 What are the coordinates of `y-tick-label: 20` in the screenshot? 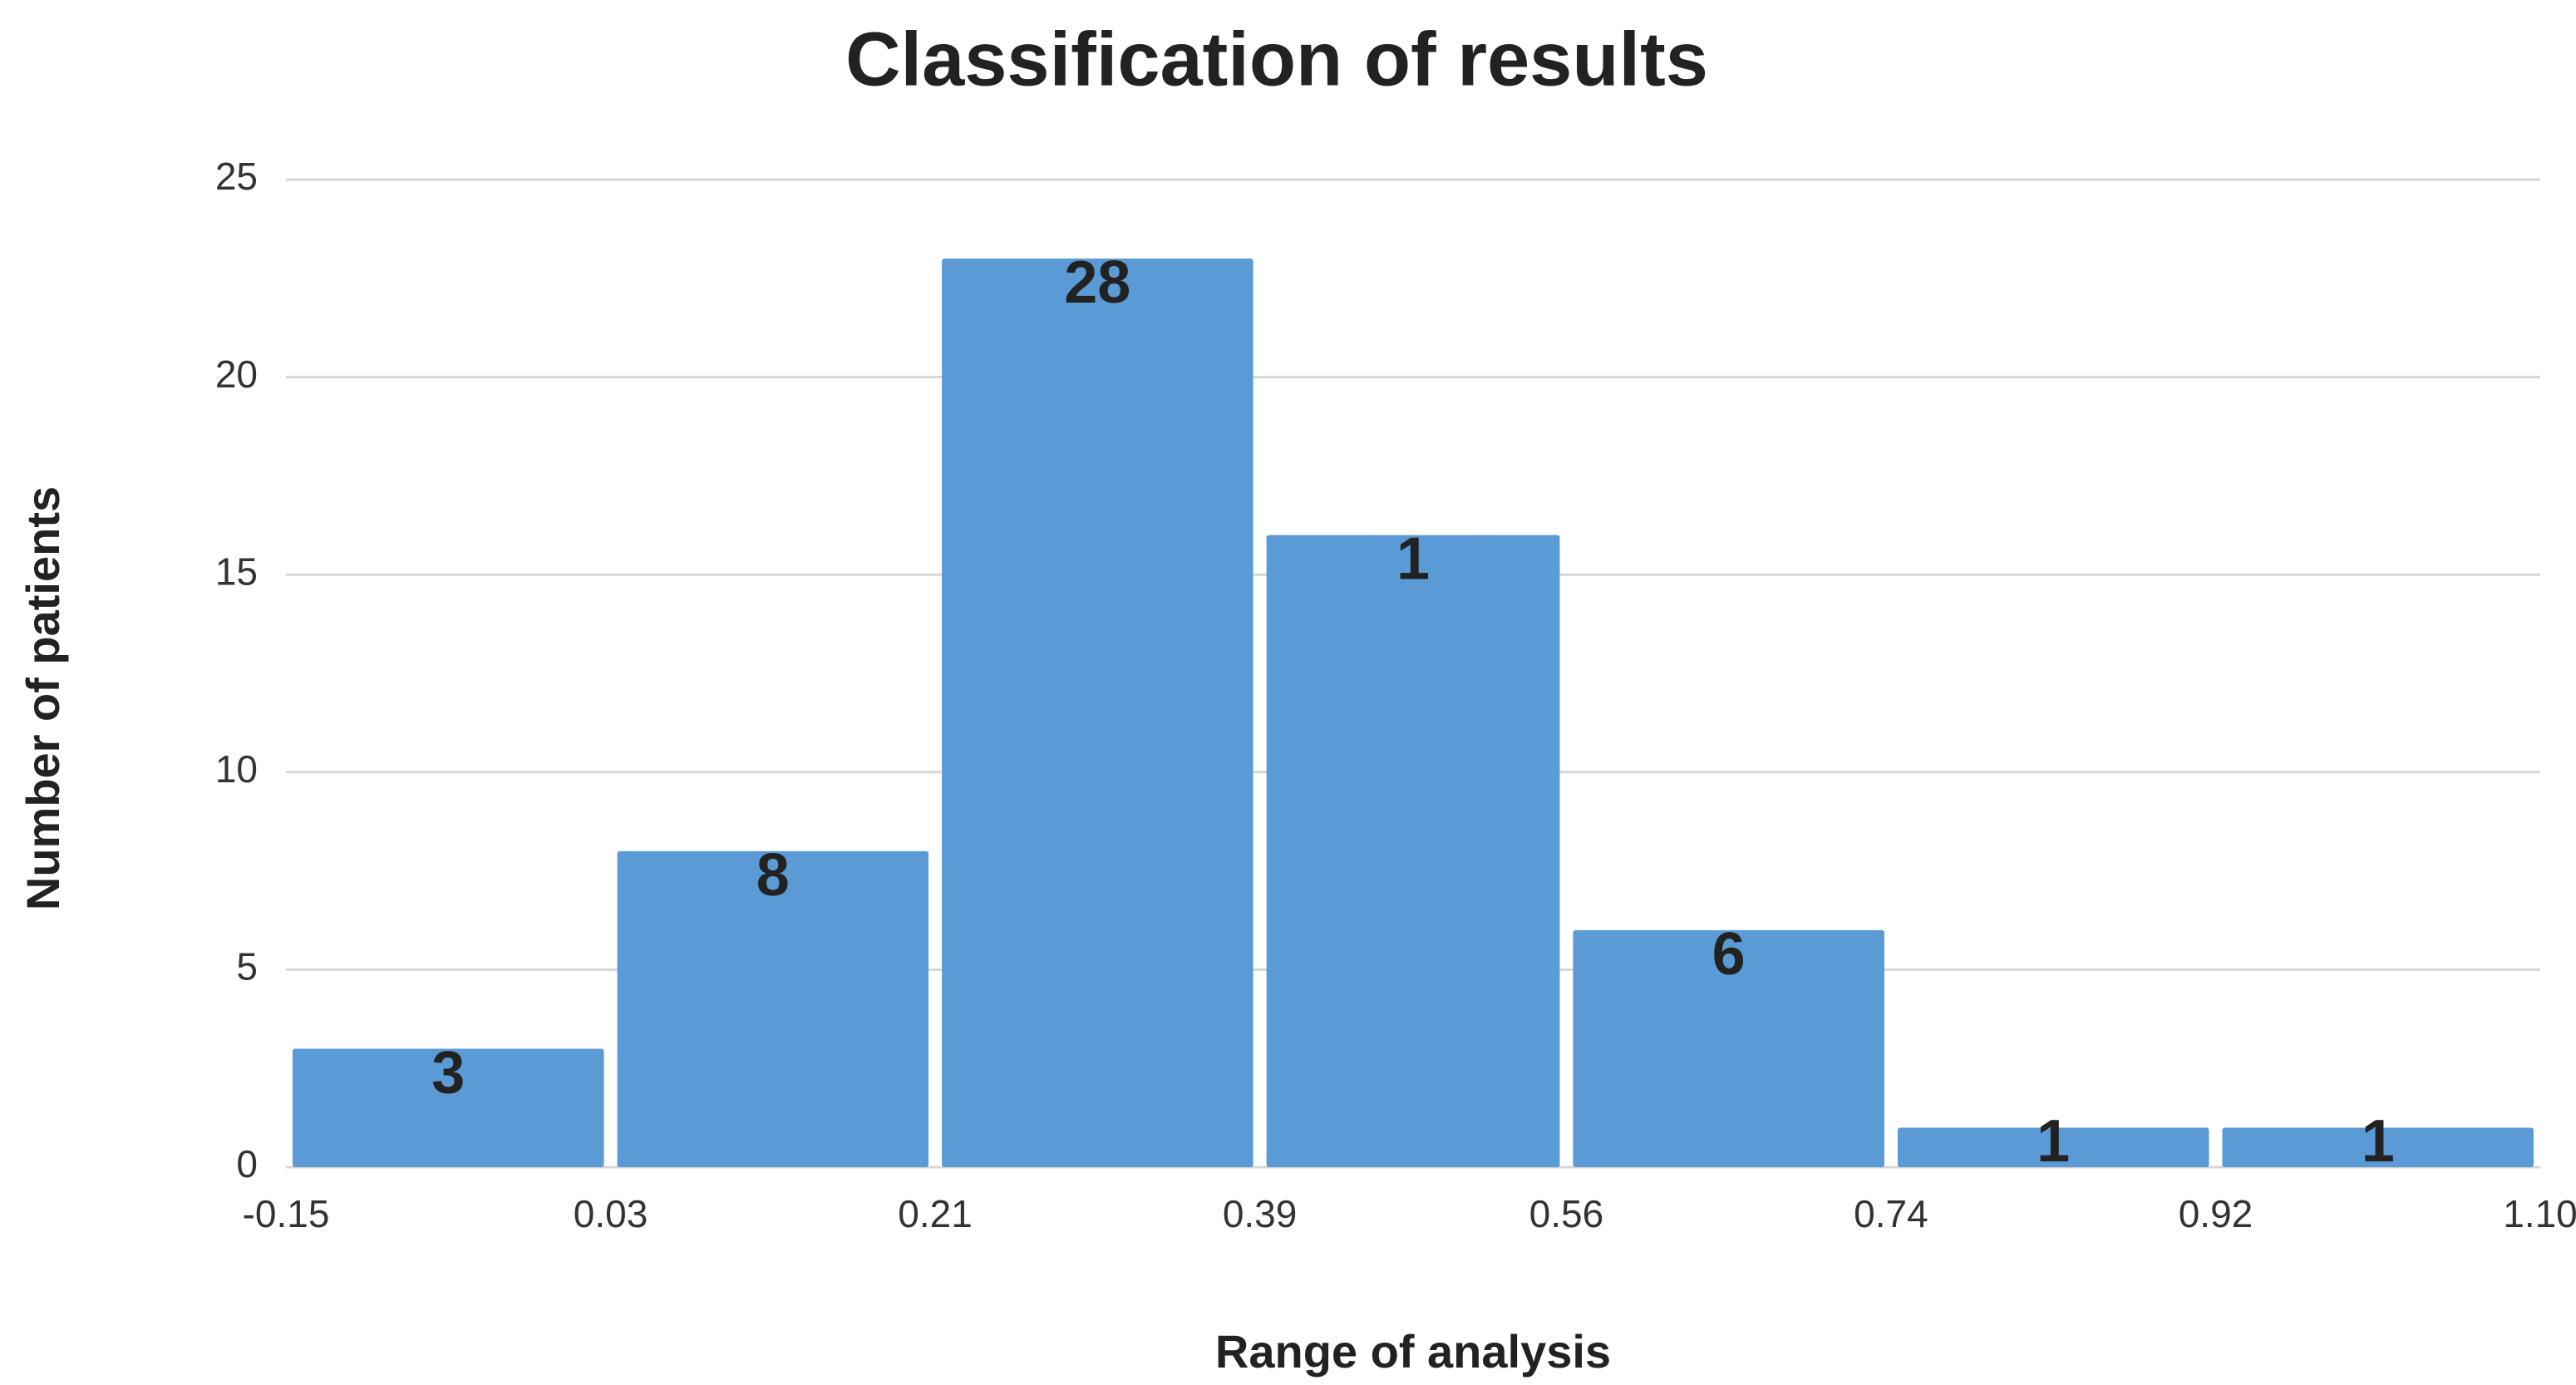 It's located at (236, 374).